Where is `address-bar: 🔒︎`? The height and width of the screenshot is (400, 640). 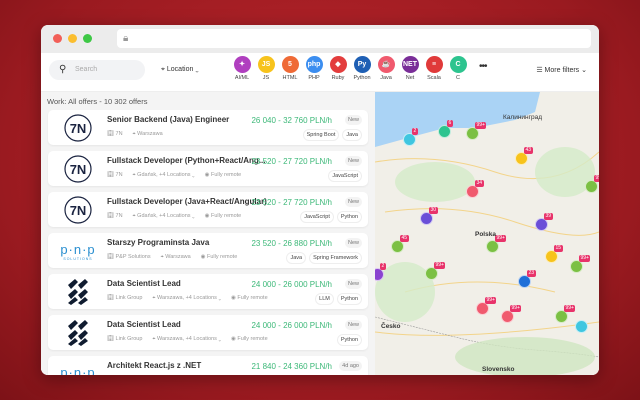 address-bar: 🔒︎ is located at coordinates (354, 38).